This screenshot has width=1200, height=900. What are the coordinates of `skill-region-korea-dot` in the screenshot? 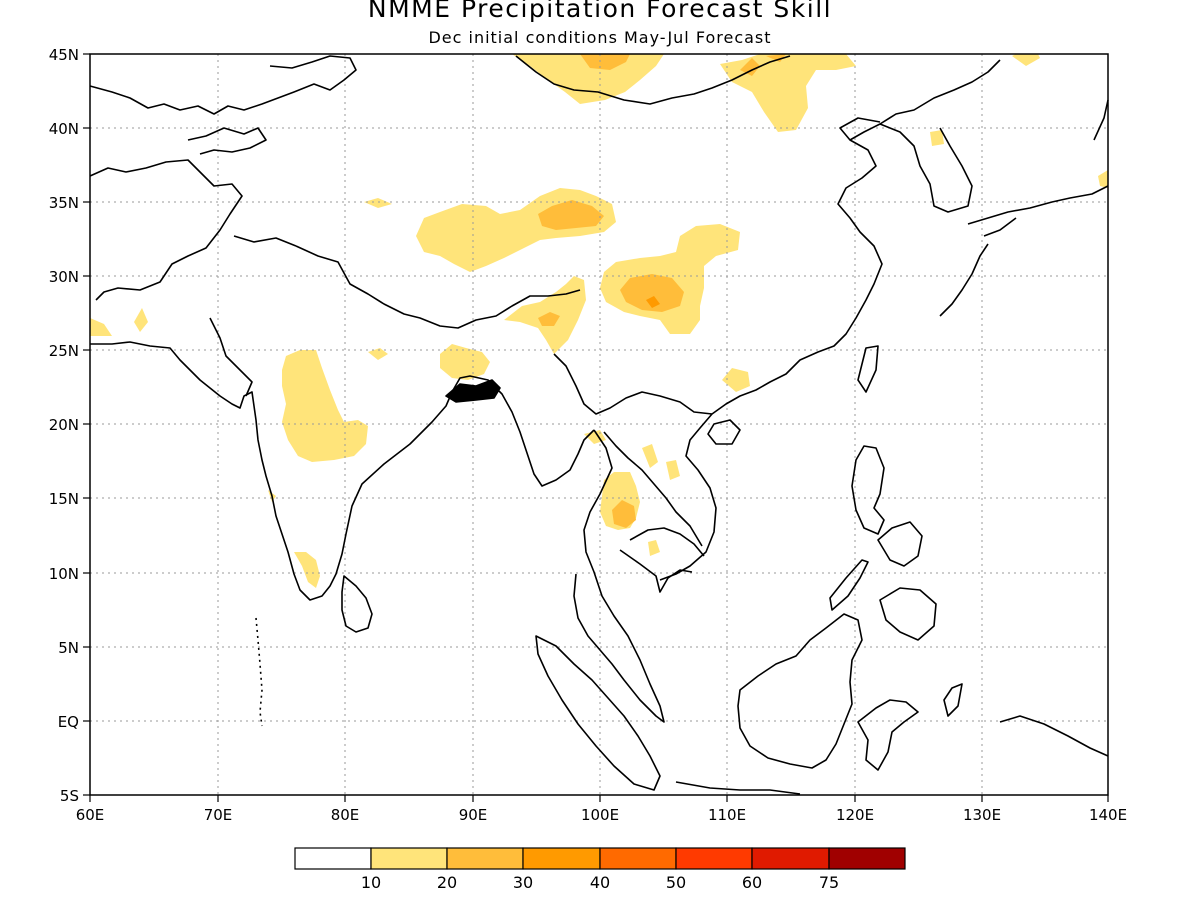 It's located at (937, 138).